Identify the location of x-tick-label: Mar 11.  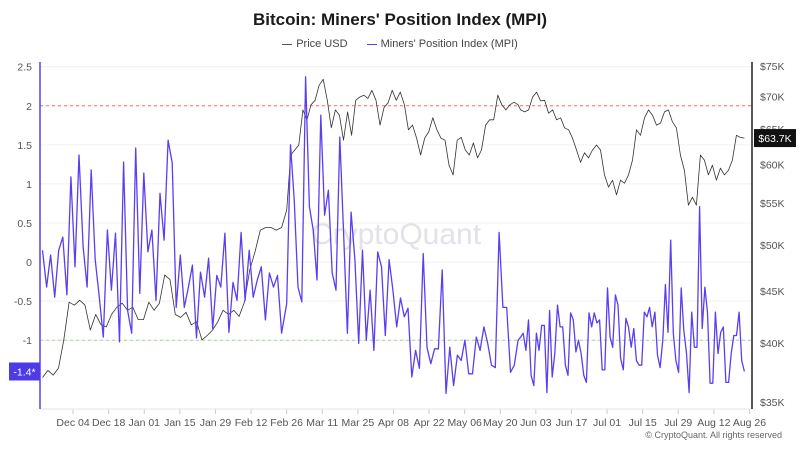
(322, 423).